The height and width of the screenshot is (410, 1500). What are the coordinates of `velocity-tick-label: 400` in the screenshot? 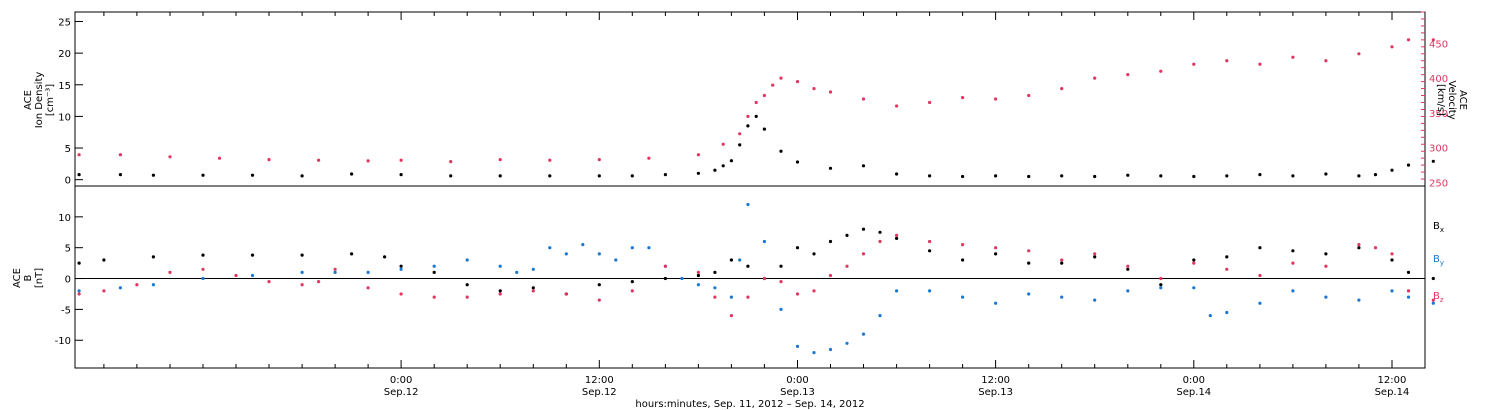 It's located at (1438, 79).